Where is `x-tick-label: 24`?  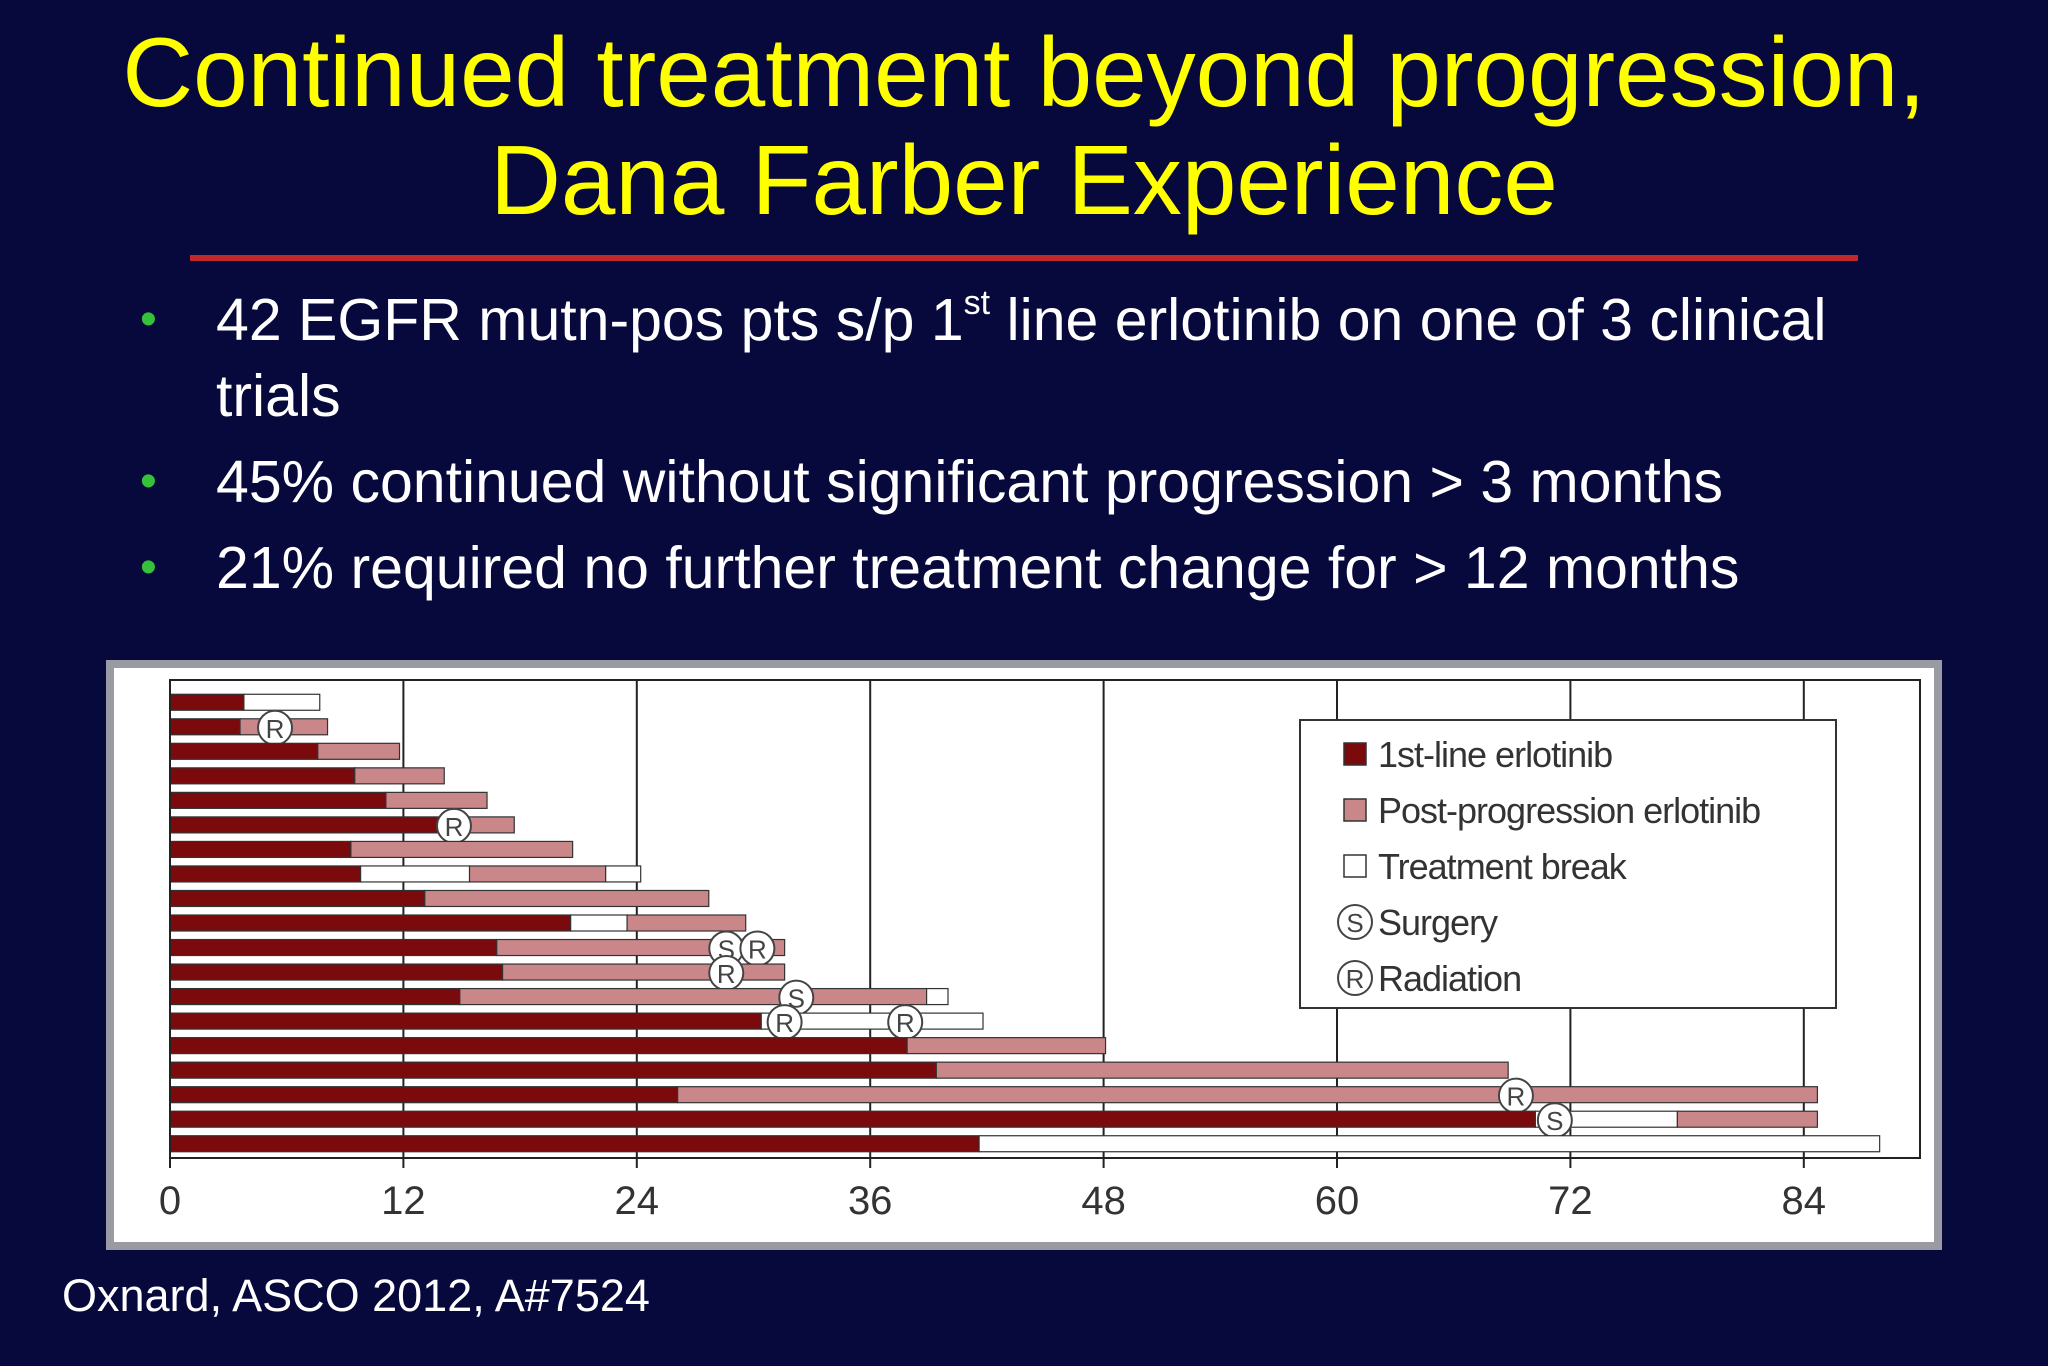 x-tick-label: 24 is located at coordinates (637, 1201).